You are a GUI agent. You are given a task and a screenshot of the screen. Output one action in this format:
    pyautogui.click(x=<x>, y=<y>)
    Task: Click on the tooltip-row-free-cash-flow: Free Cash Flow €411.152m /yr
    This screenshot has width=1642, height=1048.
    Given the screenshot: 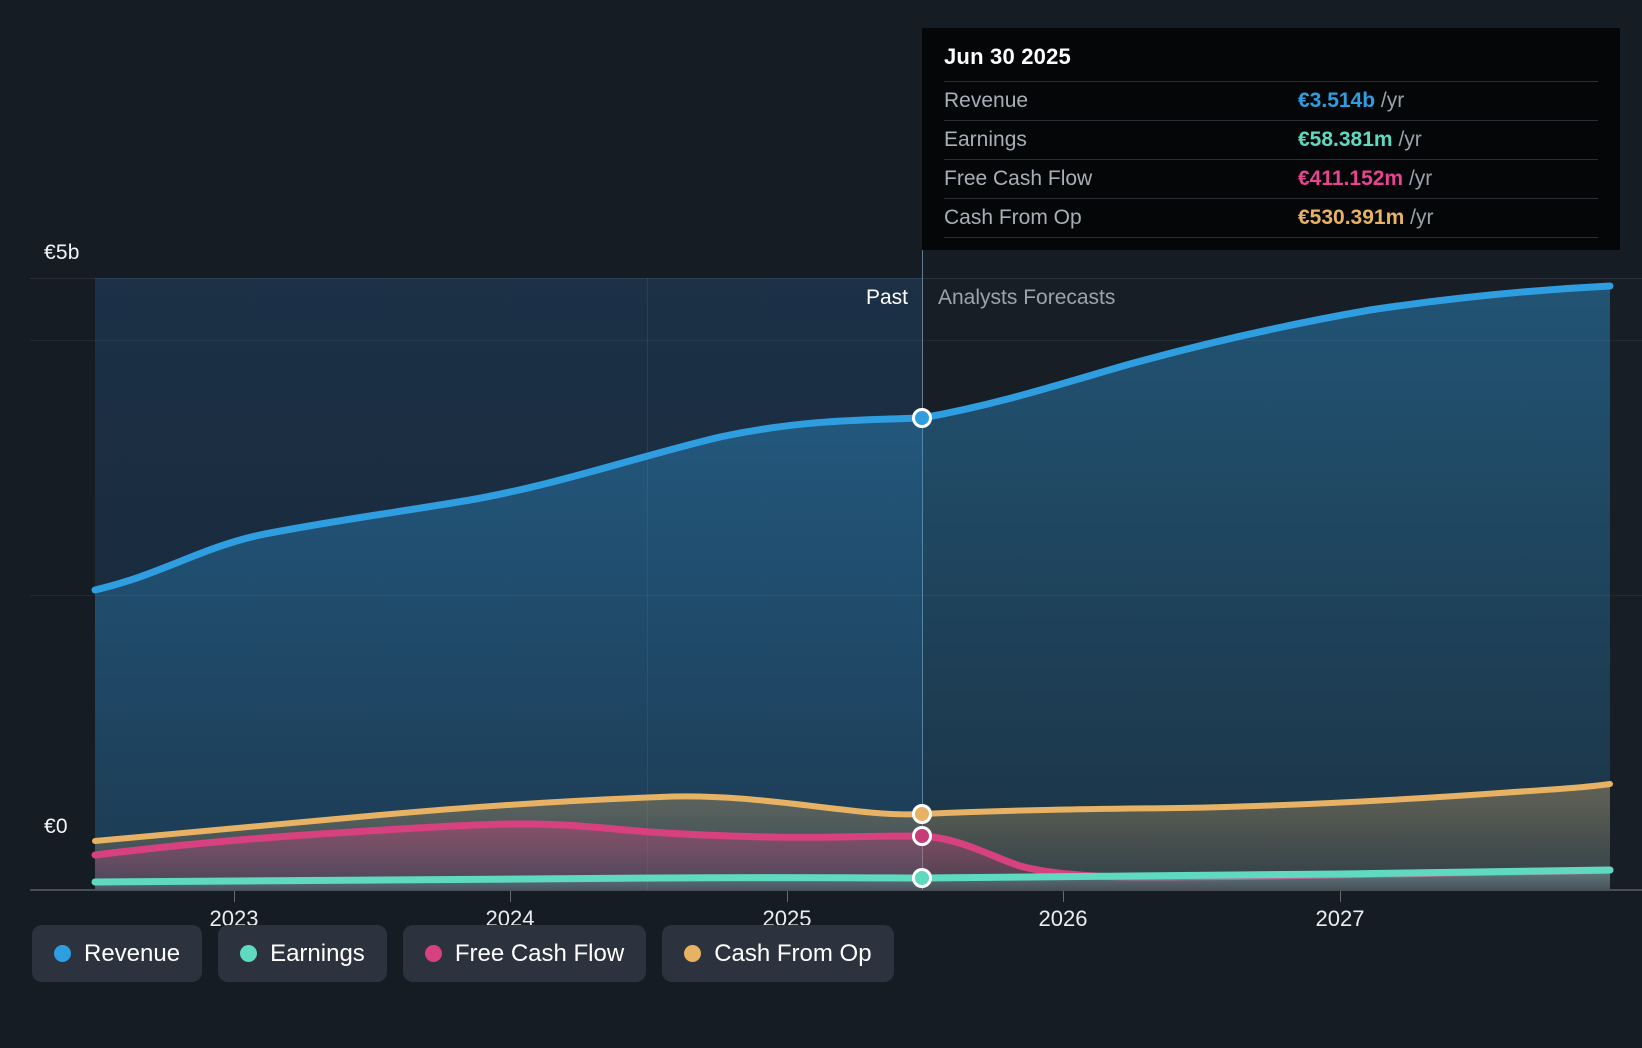 What is the action you would take?
    pyautogui.click(x=1271, y=178)
    